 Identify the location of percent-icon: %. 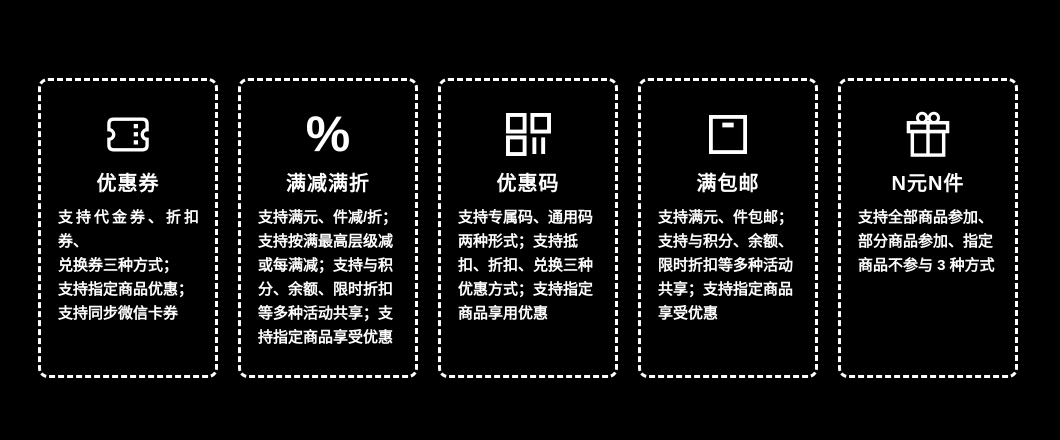
(328, 134).